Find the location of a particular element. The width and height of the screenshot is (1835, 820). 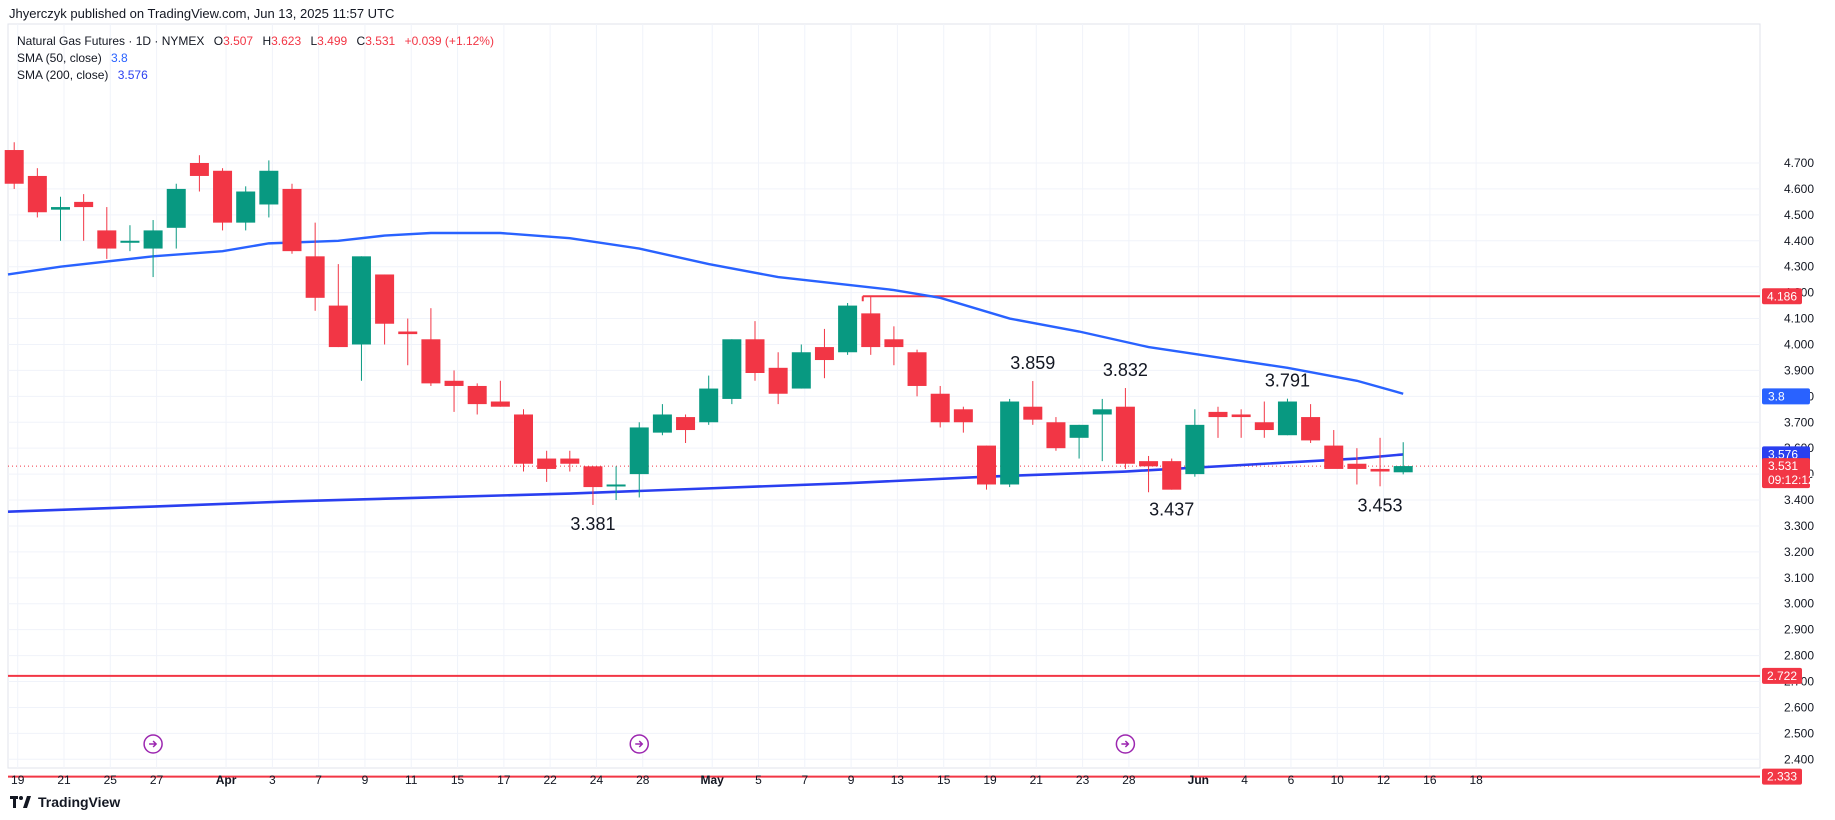

change-value: +0.039 (+1.12%) is located at coordinates (449, 41).